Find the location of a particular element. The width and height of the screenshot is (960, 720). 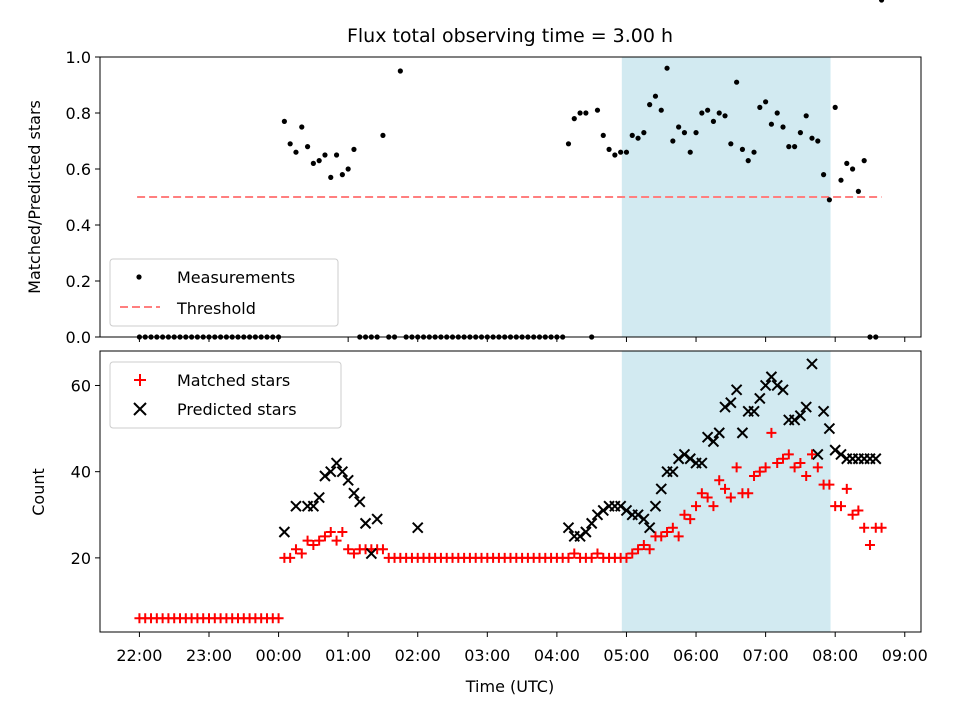

bottom-x-tick-label: 04:00 is located at coordinates (557, 655).